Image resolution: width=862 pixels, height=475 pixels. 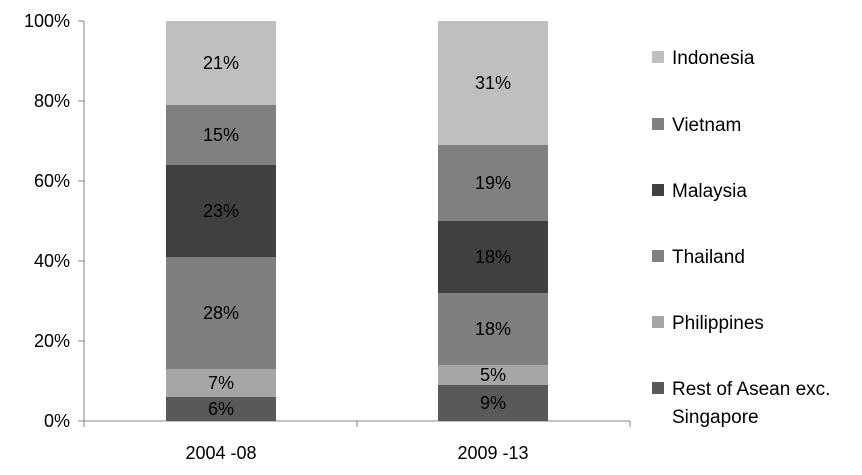 I want to click on y-tick-label: 60%, so click(x=52, y=181).